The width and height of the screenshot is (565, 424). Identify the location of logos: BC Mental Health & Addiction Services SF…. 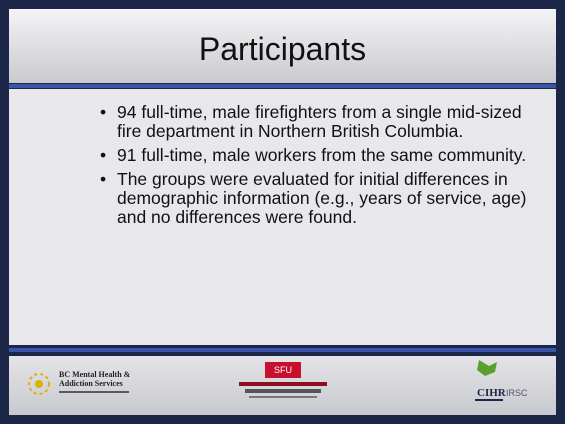
(278, 380).